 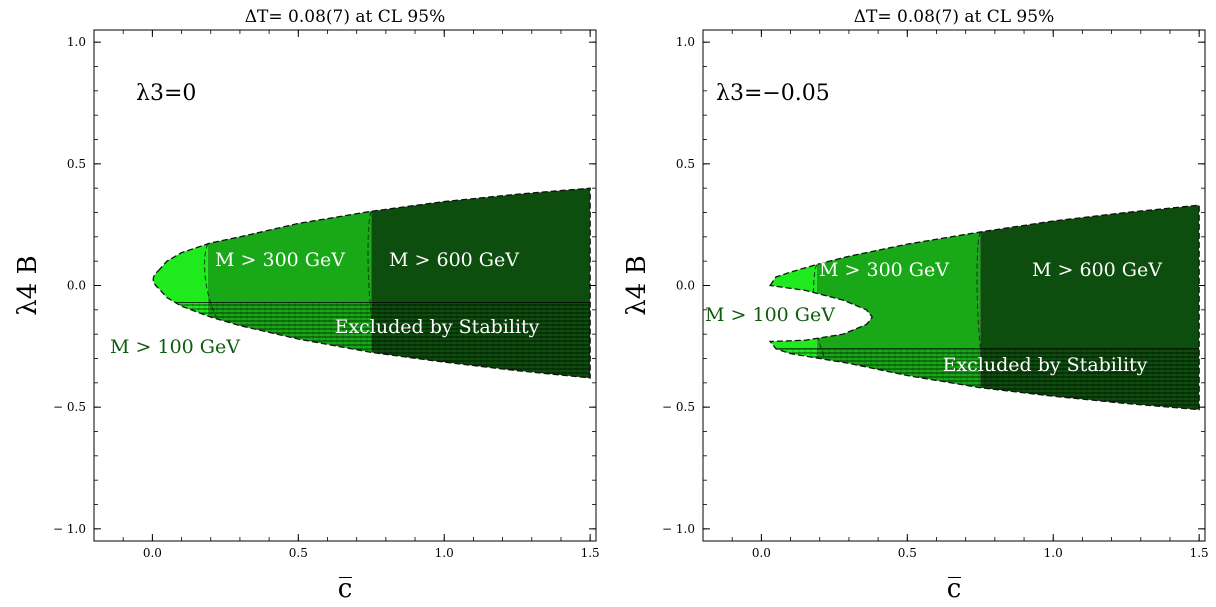 What do you see at coordinates (773, 93) in the screenshot?
I see `lambda3-annotation: λ3=−0.05` at bounding box center [773, 93].